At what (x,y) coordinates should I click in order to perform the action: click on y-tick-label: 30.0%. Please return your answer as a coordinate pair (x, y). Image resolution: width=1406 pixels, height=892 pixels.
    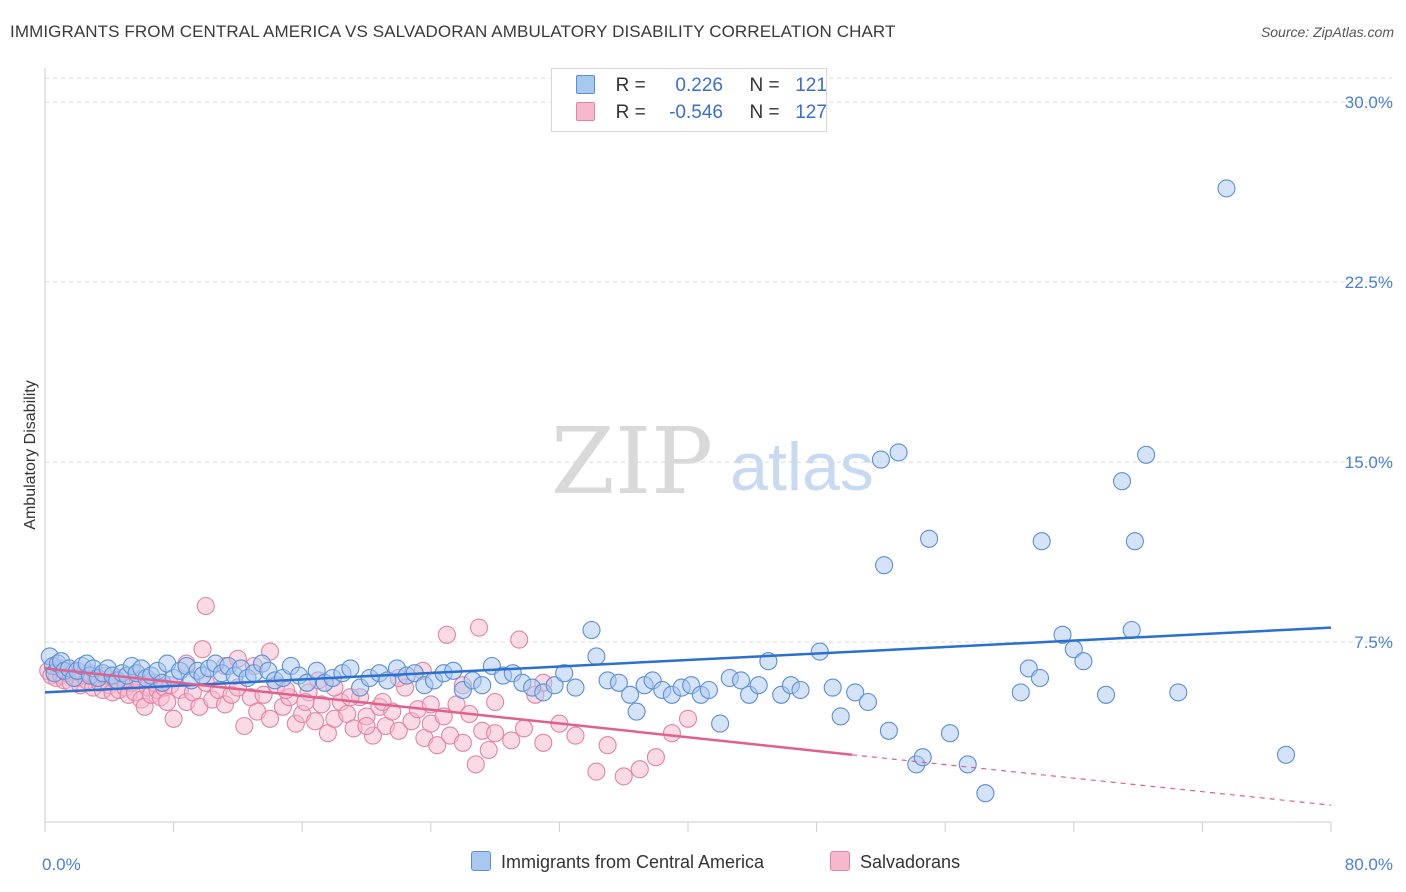
    Looking at the image, I should click on (1369, 102).